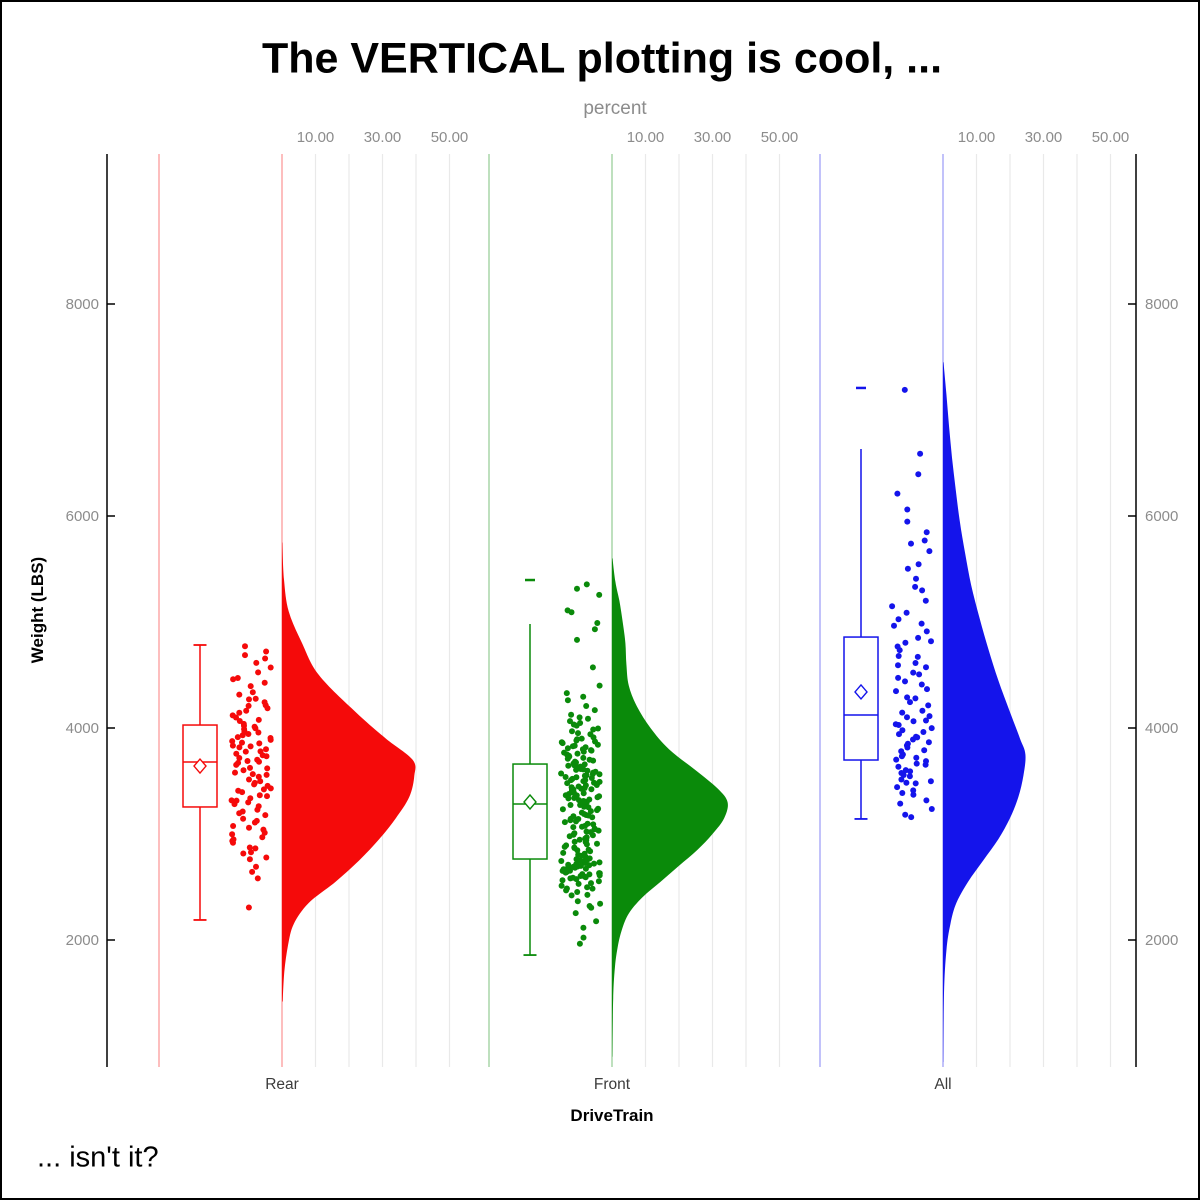 Image resolution: width=1200 pixels, height=1200 pixels. What do you see at coordinates (670, 807) in the screenshot?
I see `half-violin-front` at bounding box center [670, 807].